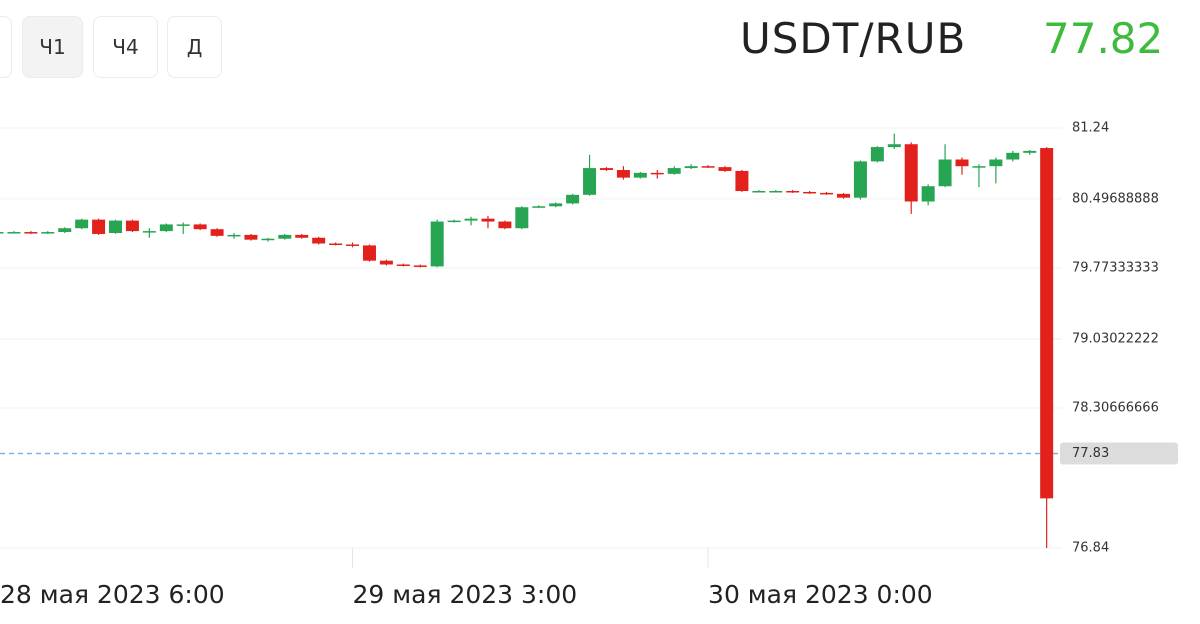 The image size is (1200, 624). What do you see at coordinates (1090, 453) in the screenshot?
I see `price-label: 77.83` at bounding box center [1090, 453].